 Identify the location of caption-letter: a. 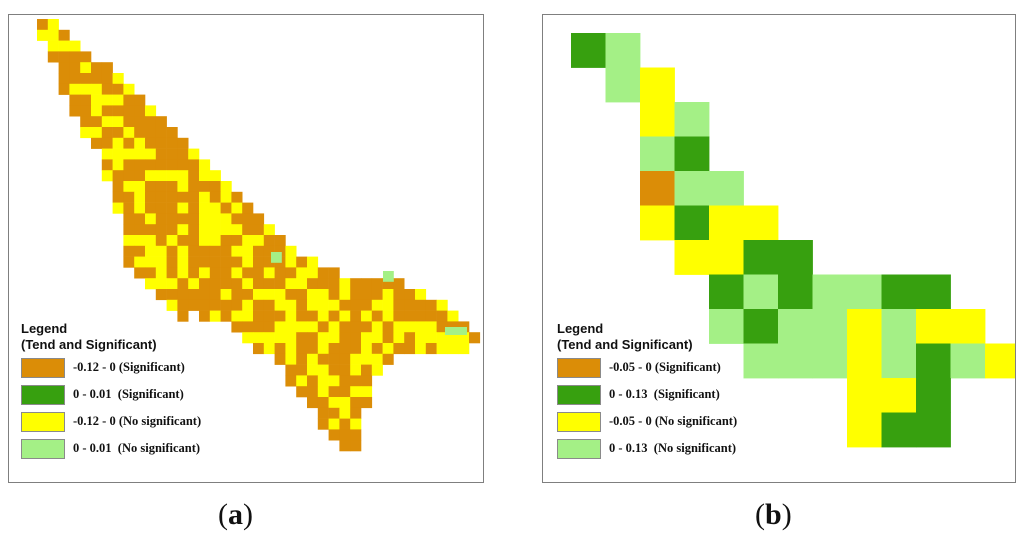
(235, 514).